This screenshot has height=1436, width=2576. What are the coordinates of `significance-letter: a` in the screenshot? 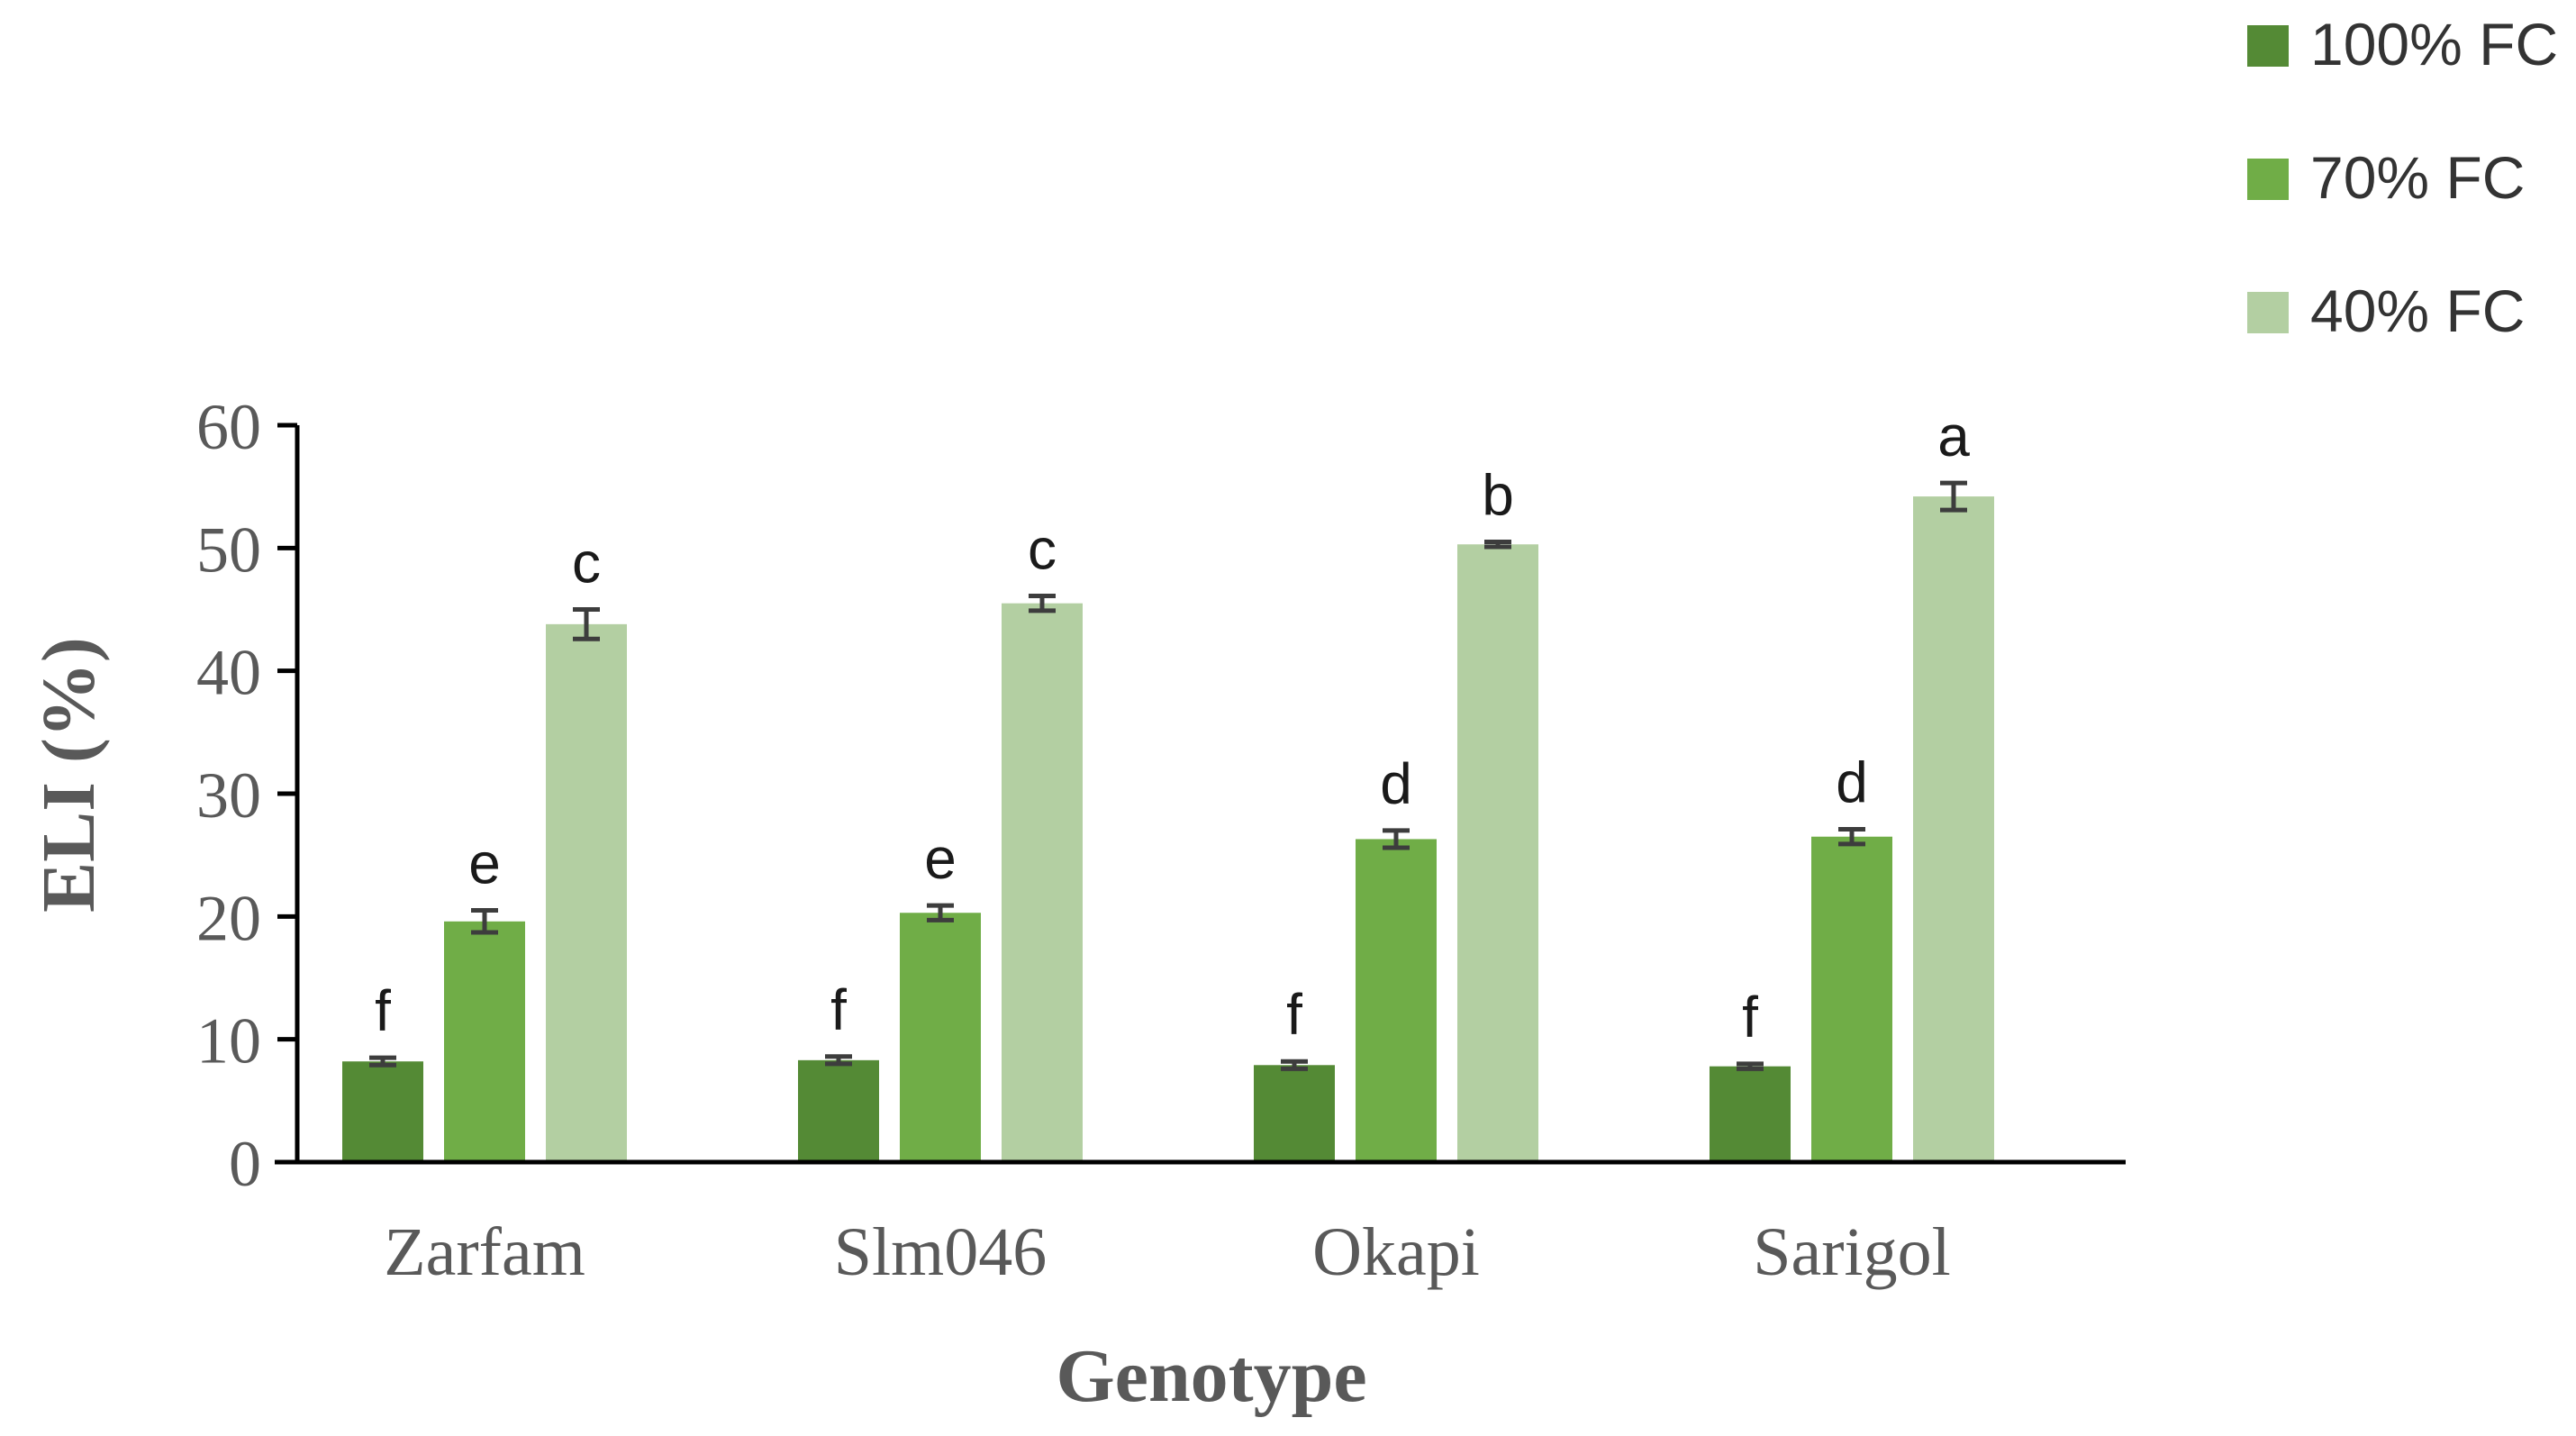 It's located at (1953, 436).